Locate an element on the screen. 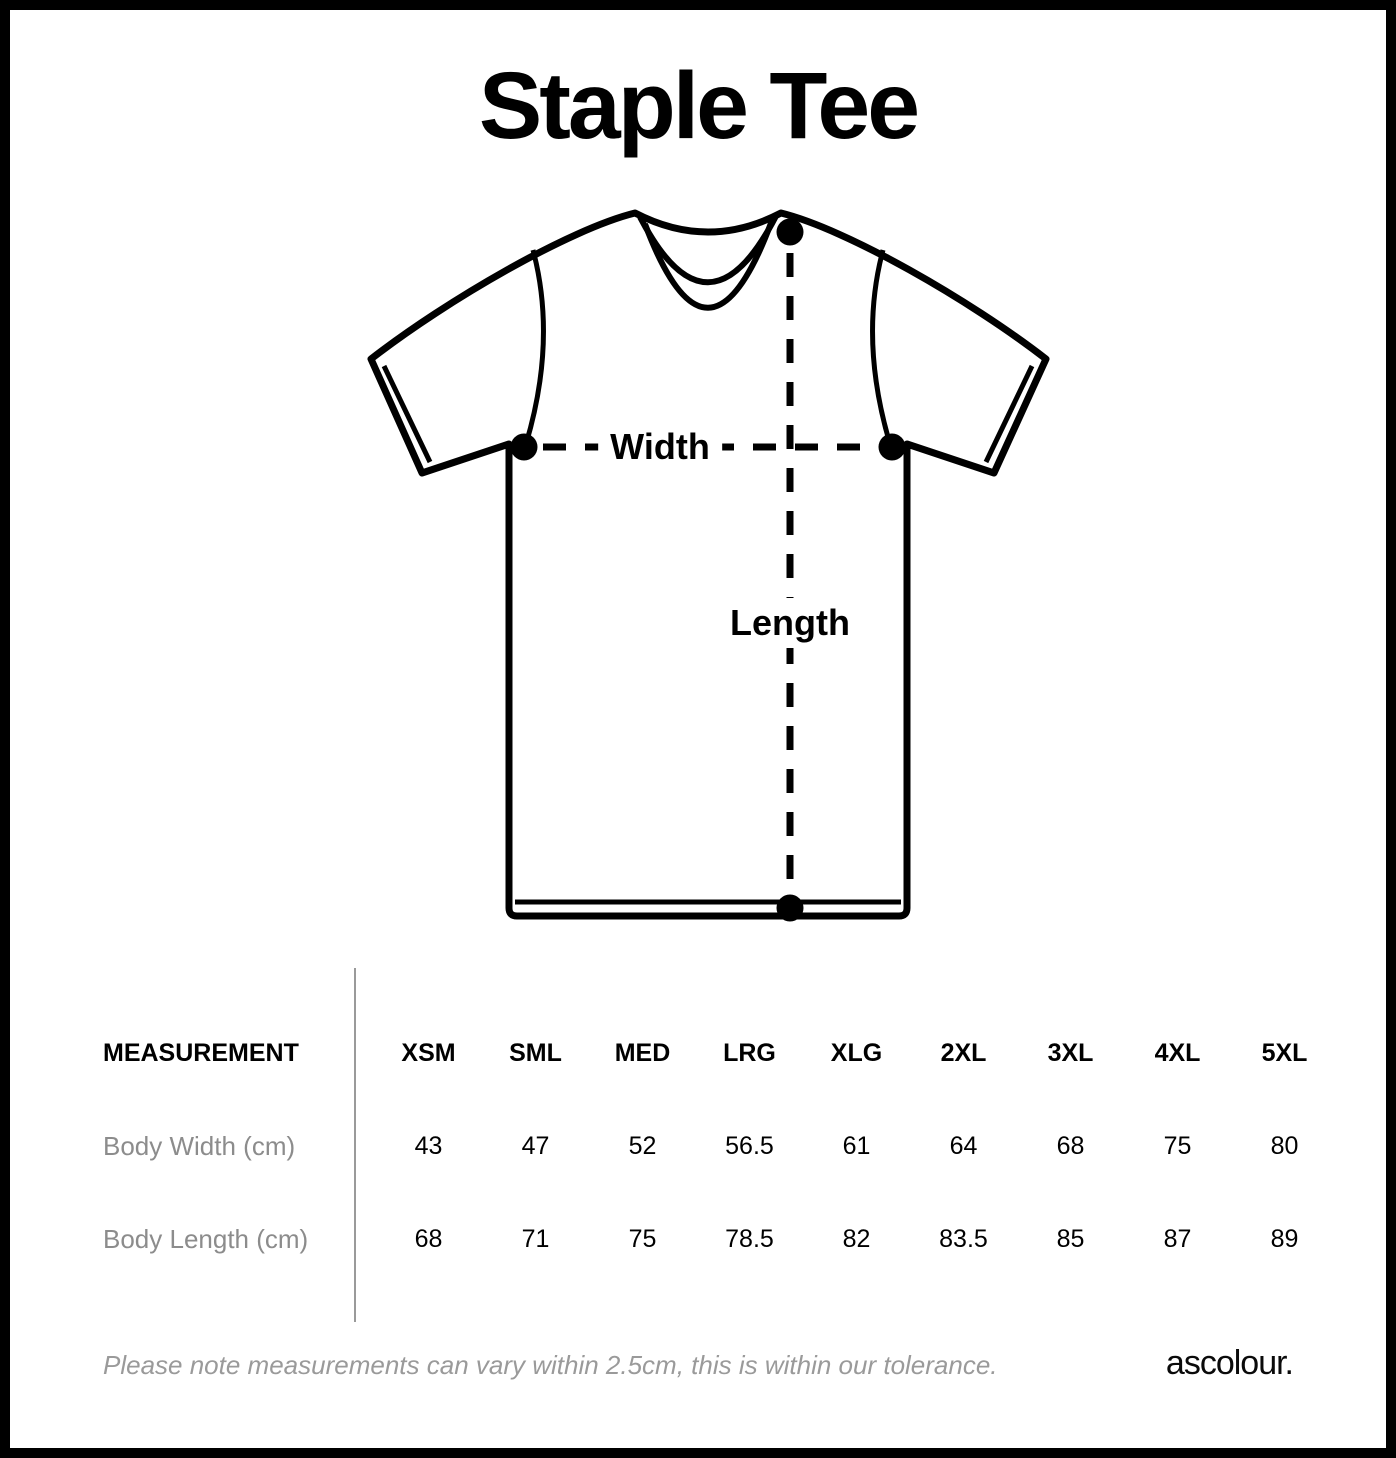 This screenshot has height=1458, width=1396. column-header-measurement: MEASUREMENT is located at coordinates (201, 1053).